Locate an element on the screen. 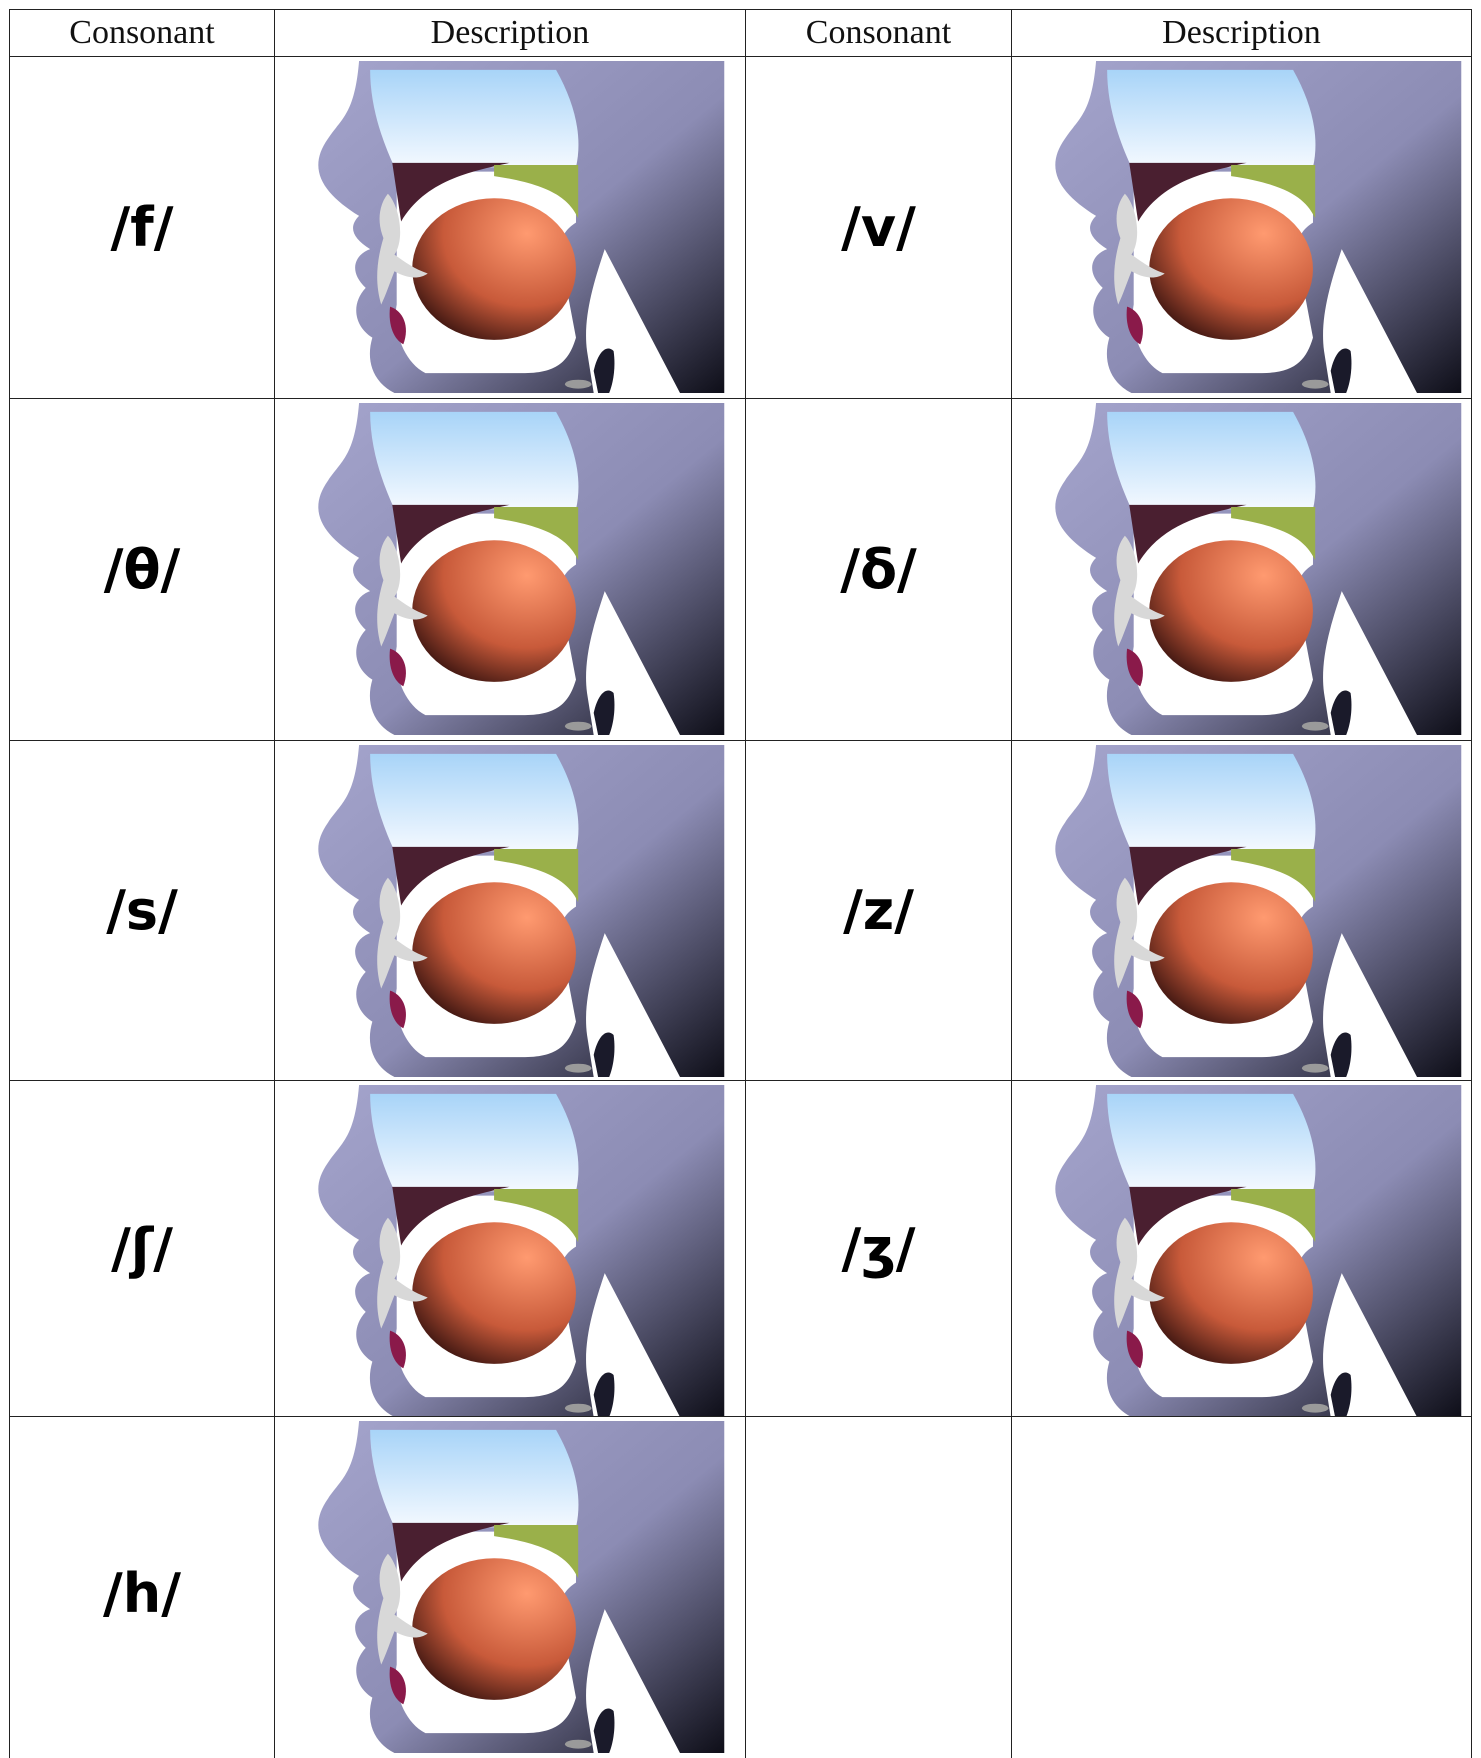 The width and height of the screenshot is (1481, 1758). table-cell: /z/ is located at coordinates (878, 910).